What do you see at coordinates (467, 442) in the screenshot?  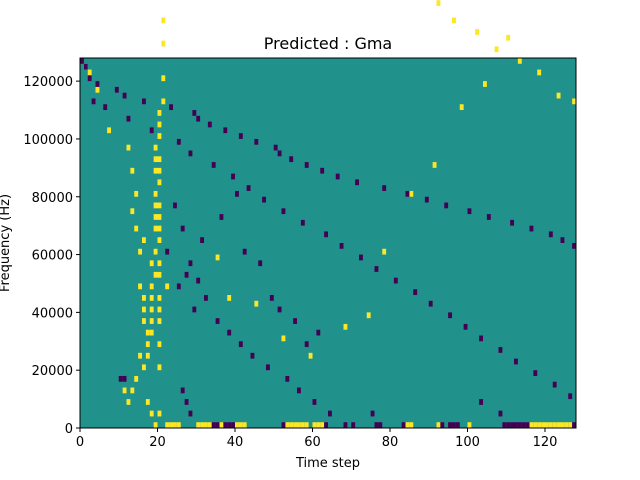 I see `x-tick-label: 100` at bounding box center [467, 442].